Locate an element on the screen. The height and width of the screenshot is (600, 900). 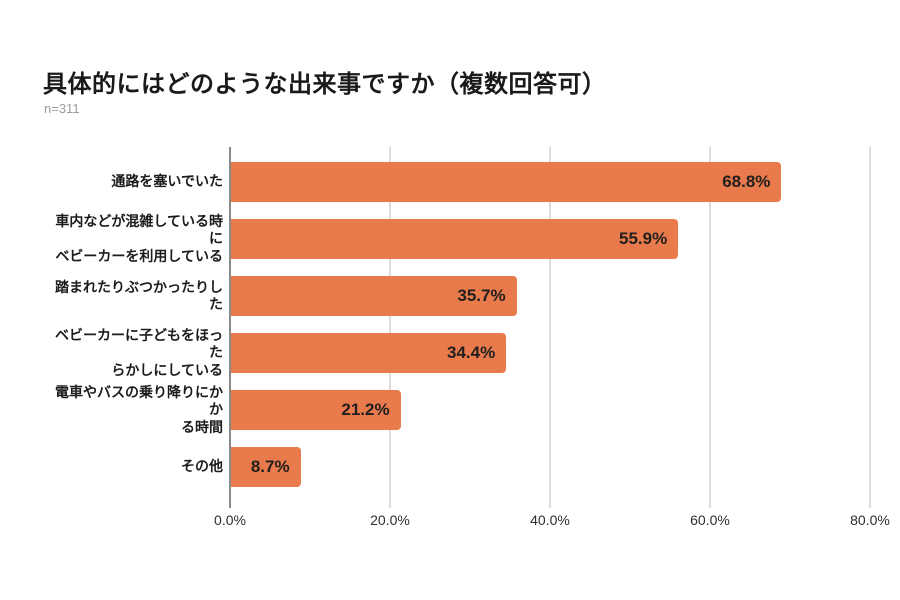
chart-row: ベビーカーに子どもをほった らかしにしている 34.4% is located at coordinates (464, 352).